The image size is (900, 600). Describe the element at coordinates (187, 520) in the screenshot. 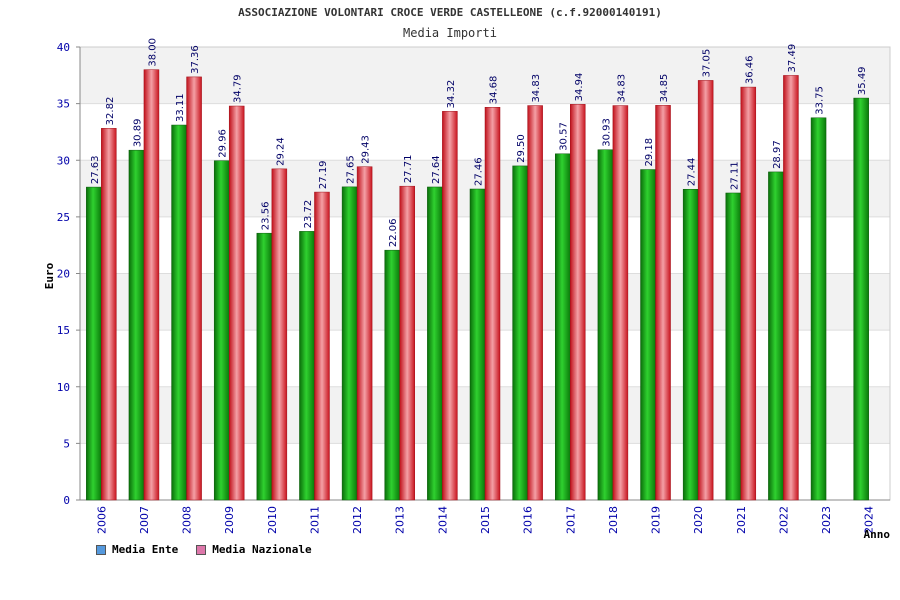

I see `x-tick-label: 2008` at that location.